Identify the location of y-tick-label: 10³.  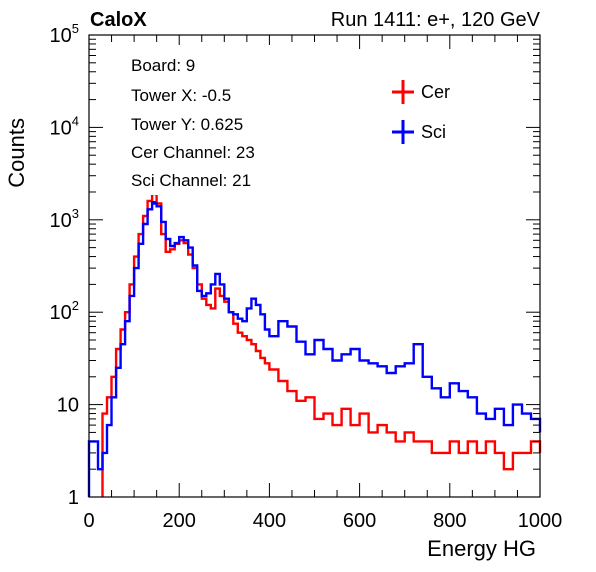
(64, 219).